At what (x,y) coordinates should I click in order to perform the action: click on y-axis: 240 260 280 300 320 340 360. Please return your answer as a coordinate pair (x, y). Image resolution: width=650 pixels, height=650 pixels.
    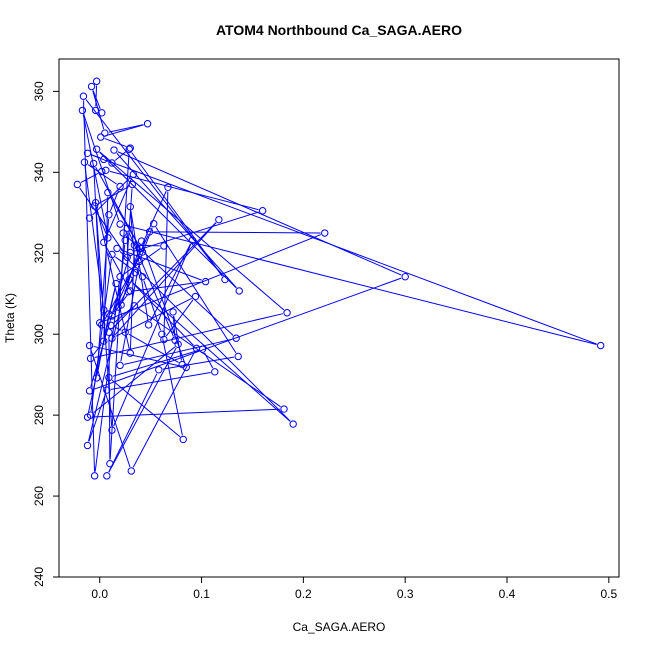
    Looking at the image, I should click on (46, 334).